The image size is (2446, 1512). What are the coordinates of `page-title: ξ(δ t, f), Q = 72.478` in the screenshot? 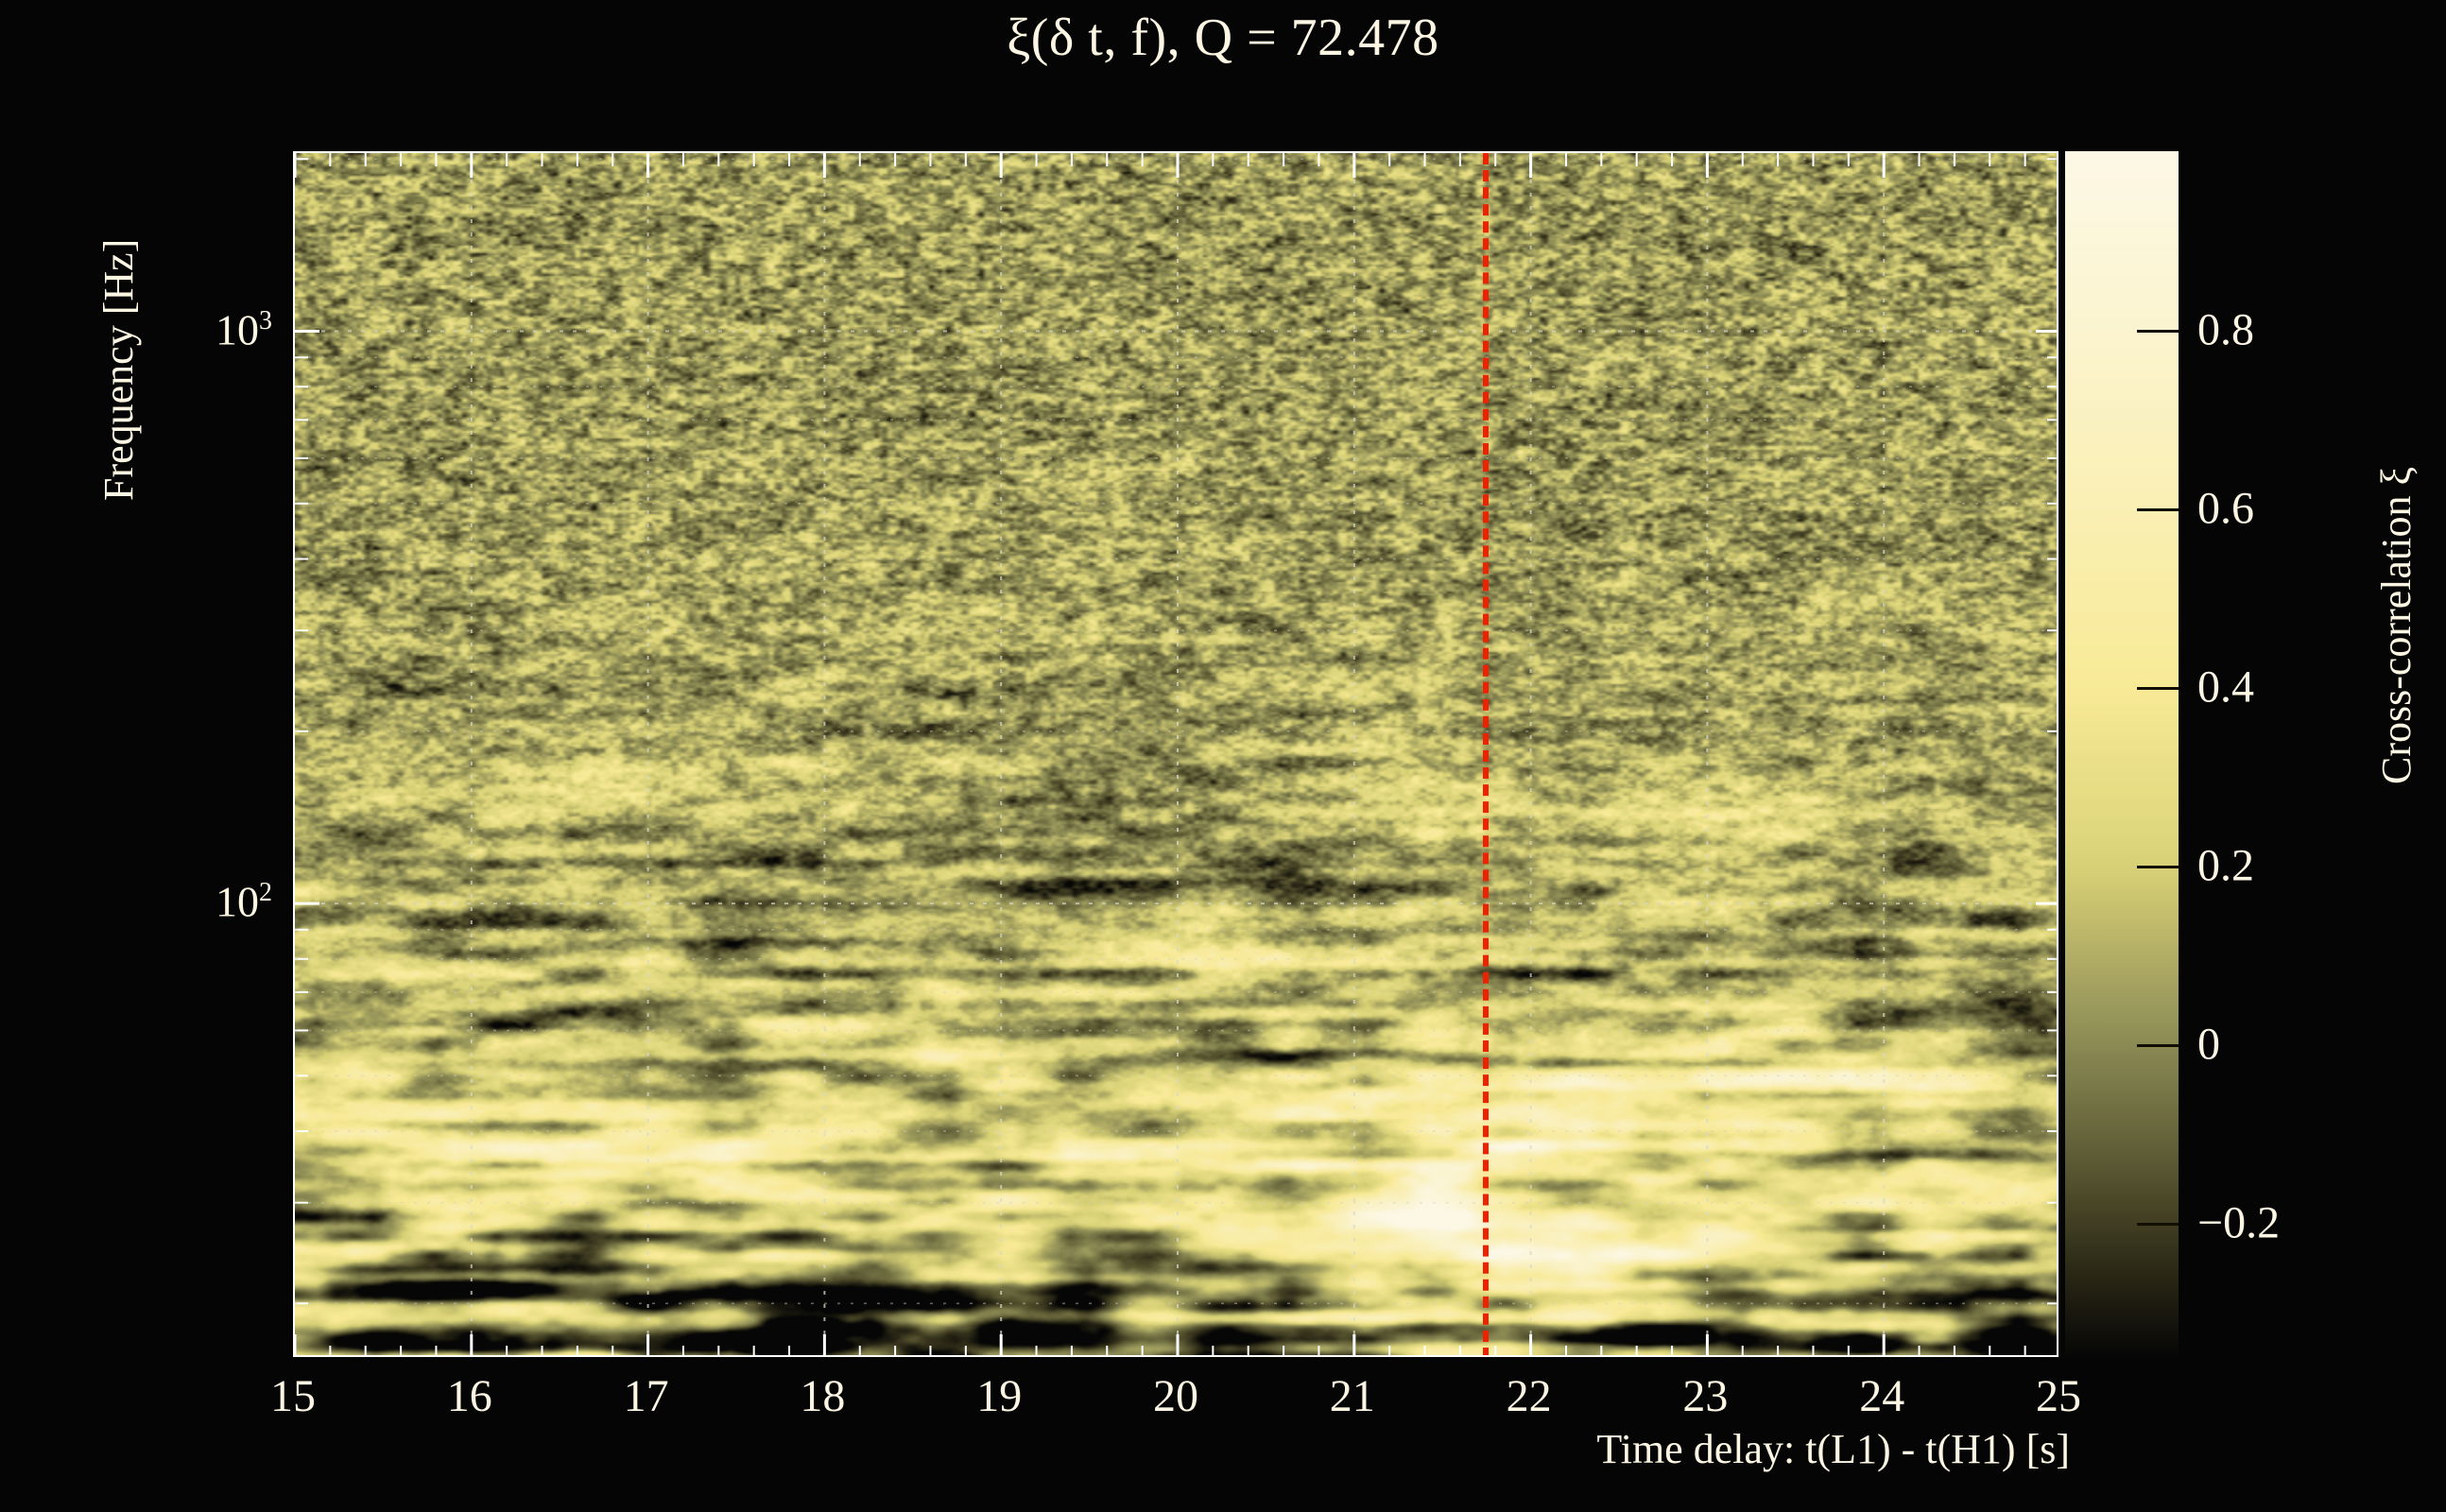 It's located at (1223, 38).